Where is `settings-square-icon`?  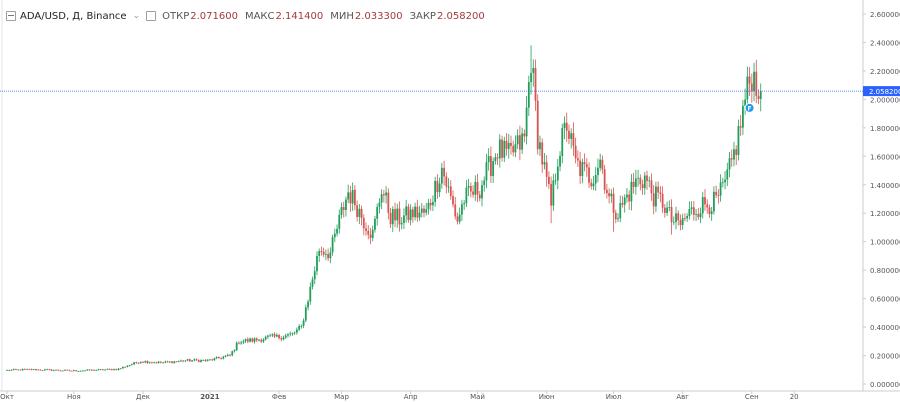 settings-square-icon is located at coordinates (151, 16).